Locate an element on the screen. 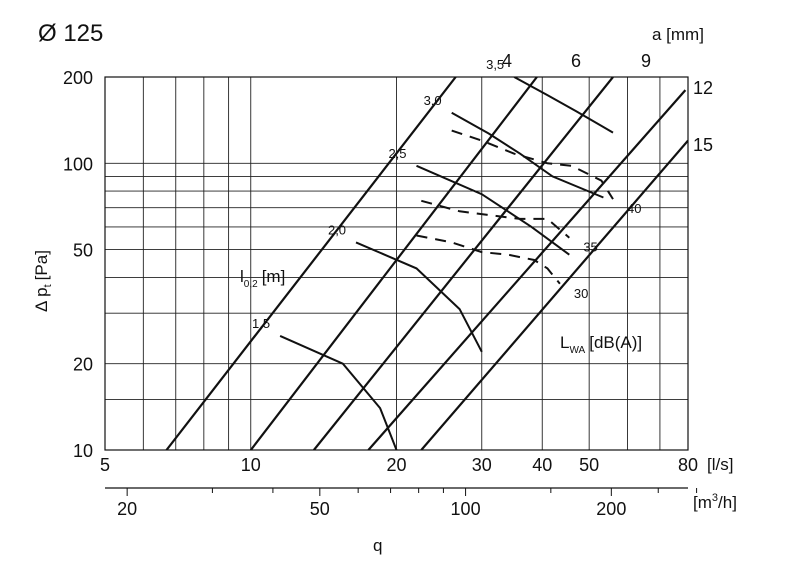 Image resolution: width=800 pixels, height=575 pixels. x-tick-label: 10 is located at coordinates (251, 465).